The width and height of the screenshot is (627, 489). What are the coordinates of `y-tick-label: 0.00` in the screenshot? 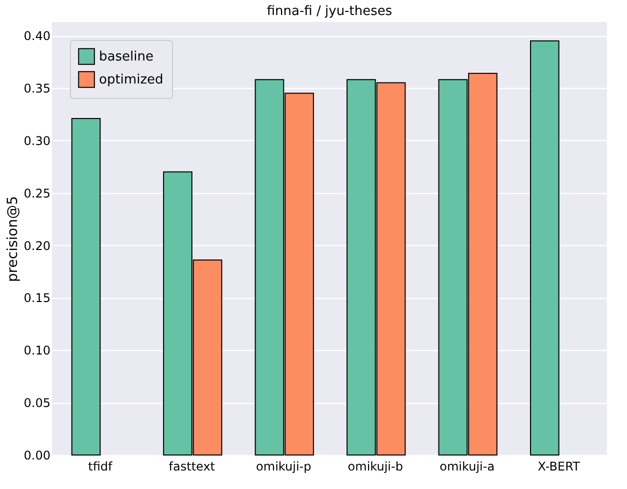 It's located at (37, 455).